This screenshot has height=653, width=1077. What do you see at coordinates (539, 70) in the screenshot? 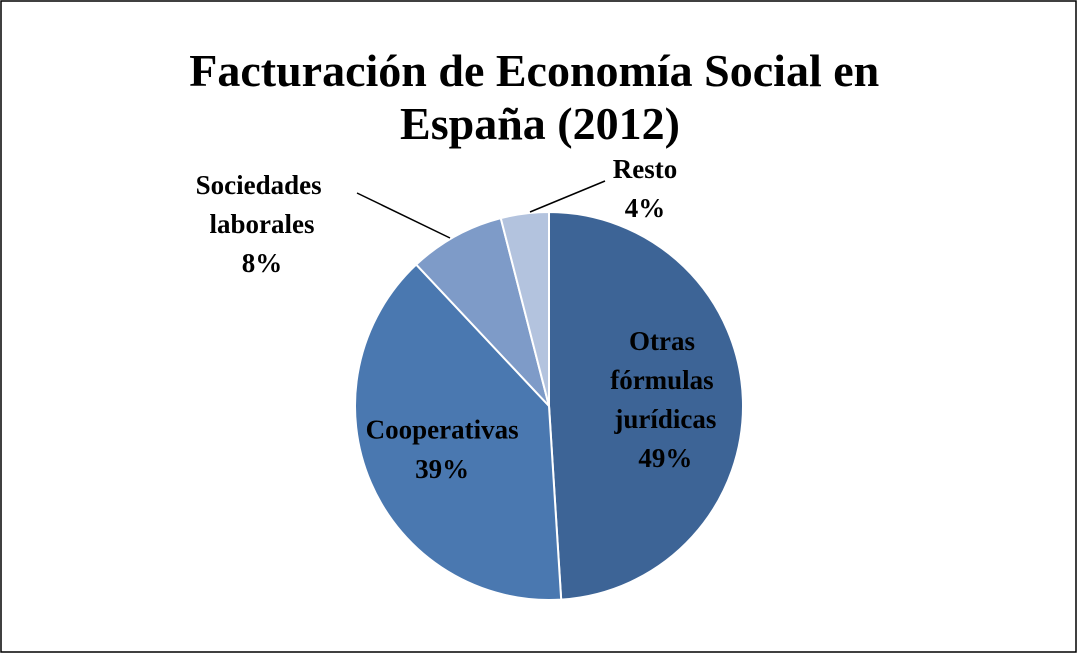
I see `chart-title-line: Facturación de Economía Social en` at bounding box center [539, 70].